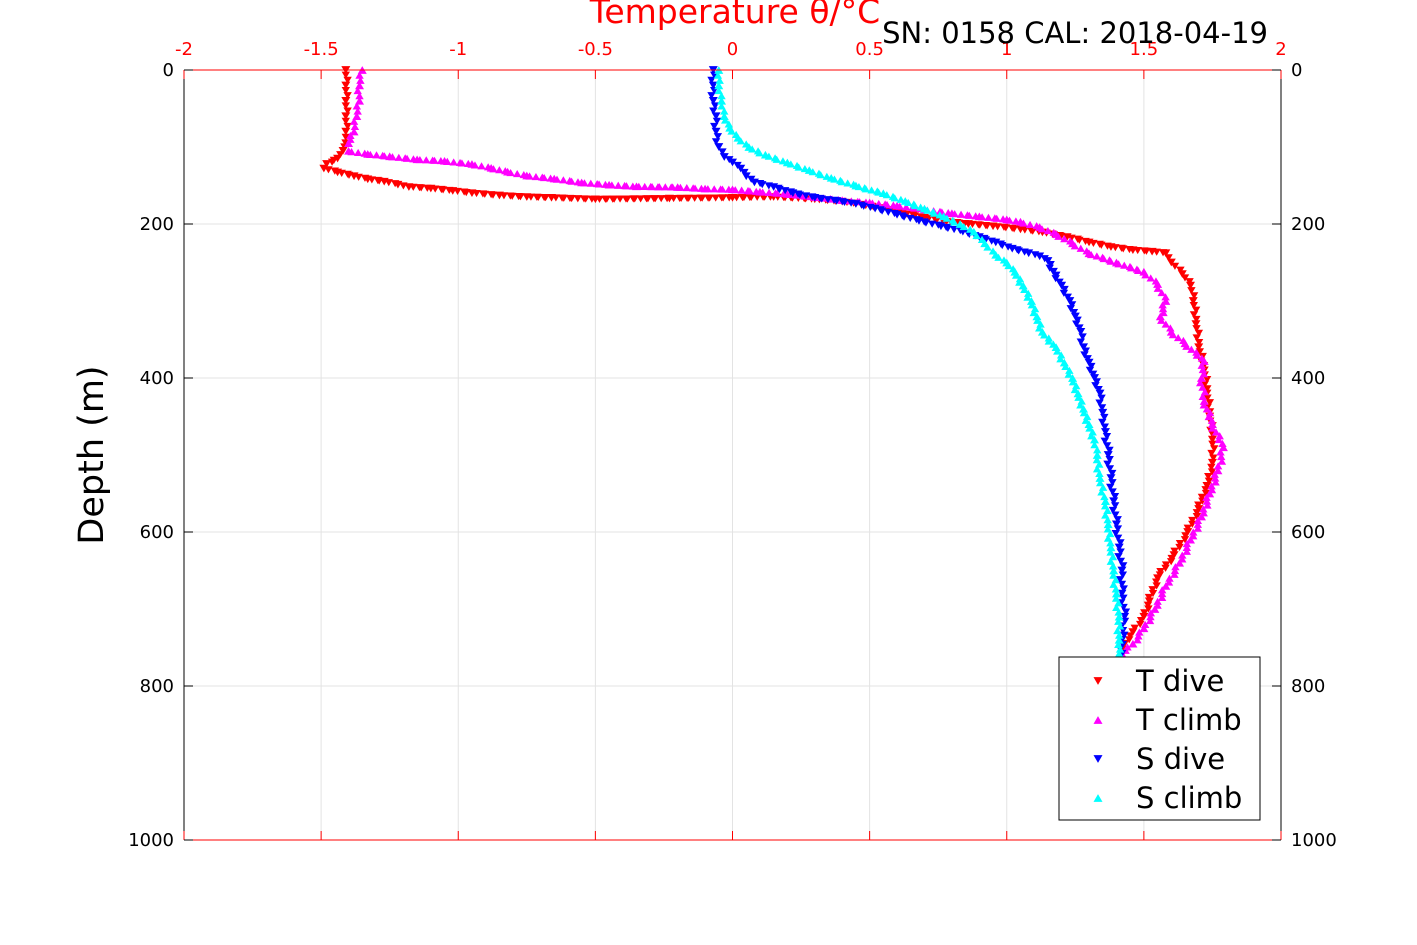  What do you see at coordinates (1075, 33) in the screenshot?
I see `chart-annotation: SN: 0158 CAL: 2018-04-19` at bounding box center [1075, 33].